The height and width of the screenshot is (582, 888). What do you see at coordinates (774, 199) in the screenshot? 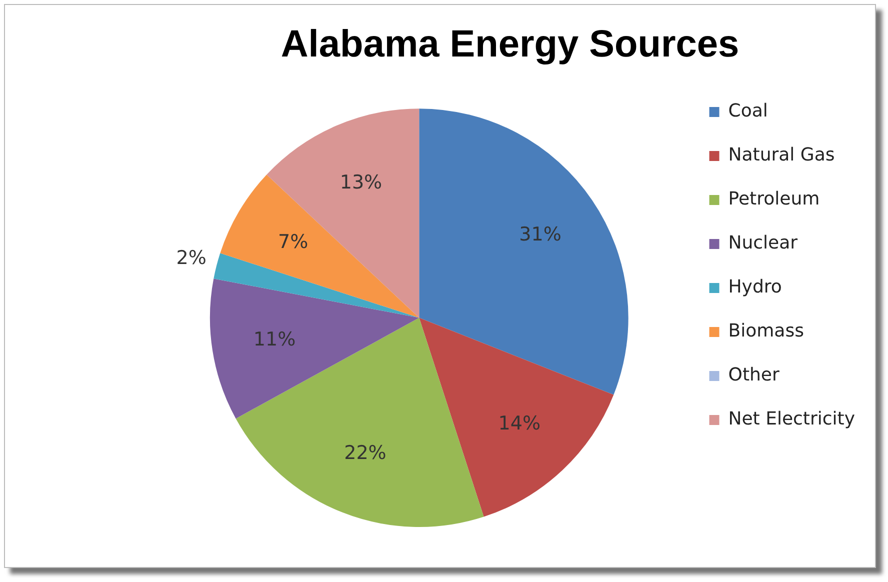
I see `legend-label: Petroleum` at bounding box center [774, 199].